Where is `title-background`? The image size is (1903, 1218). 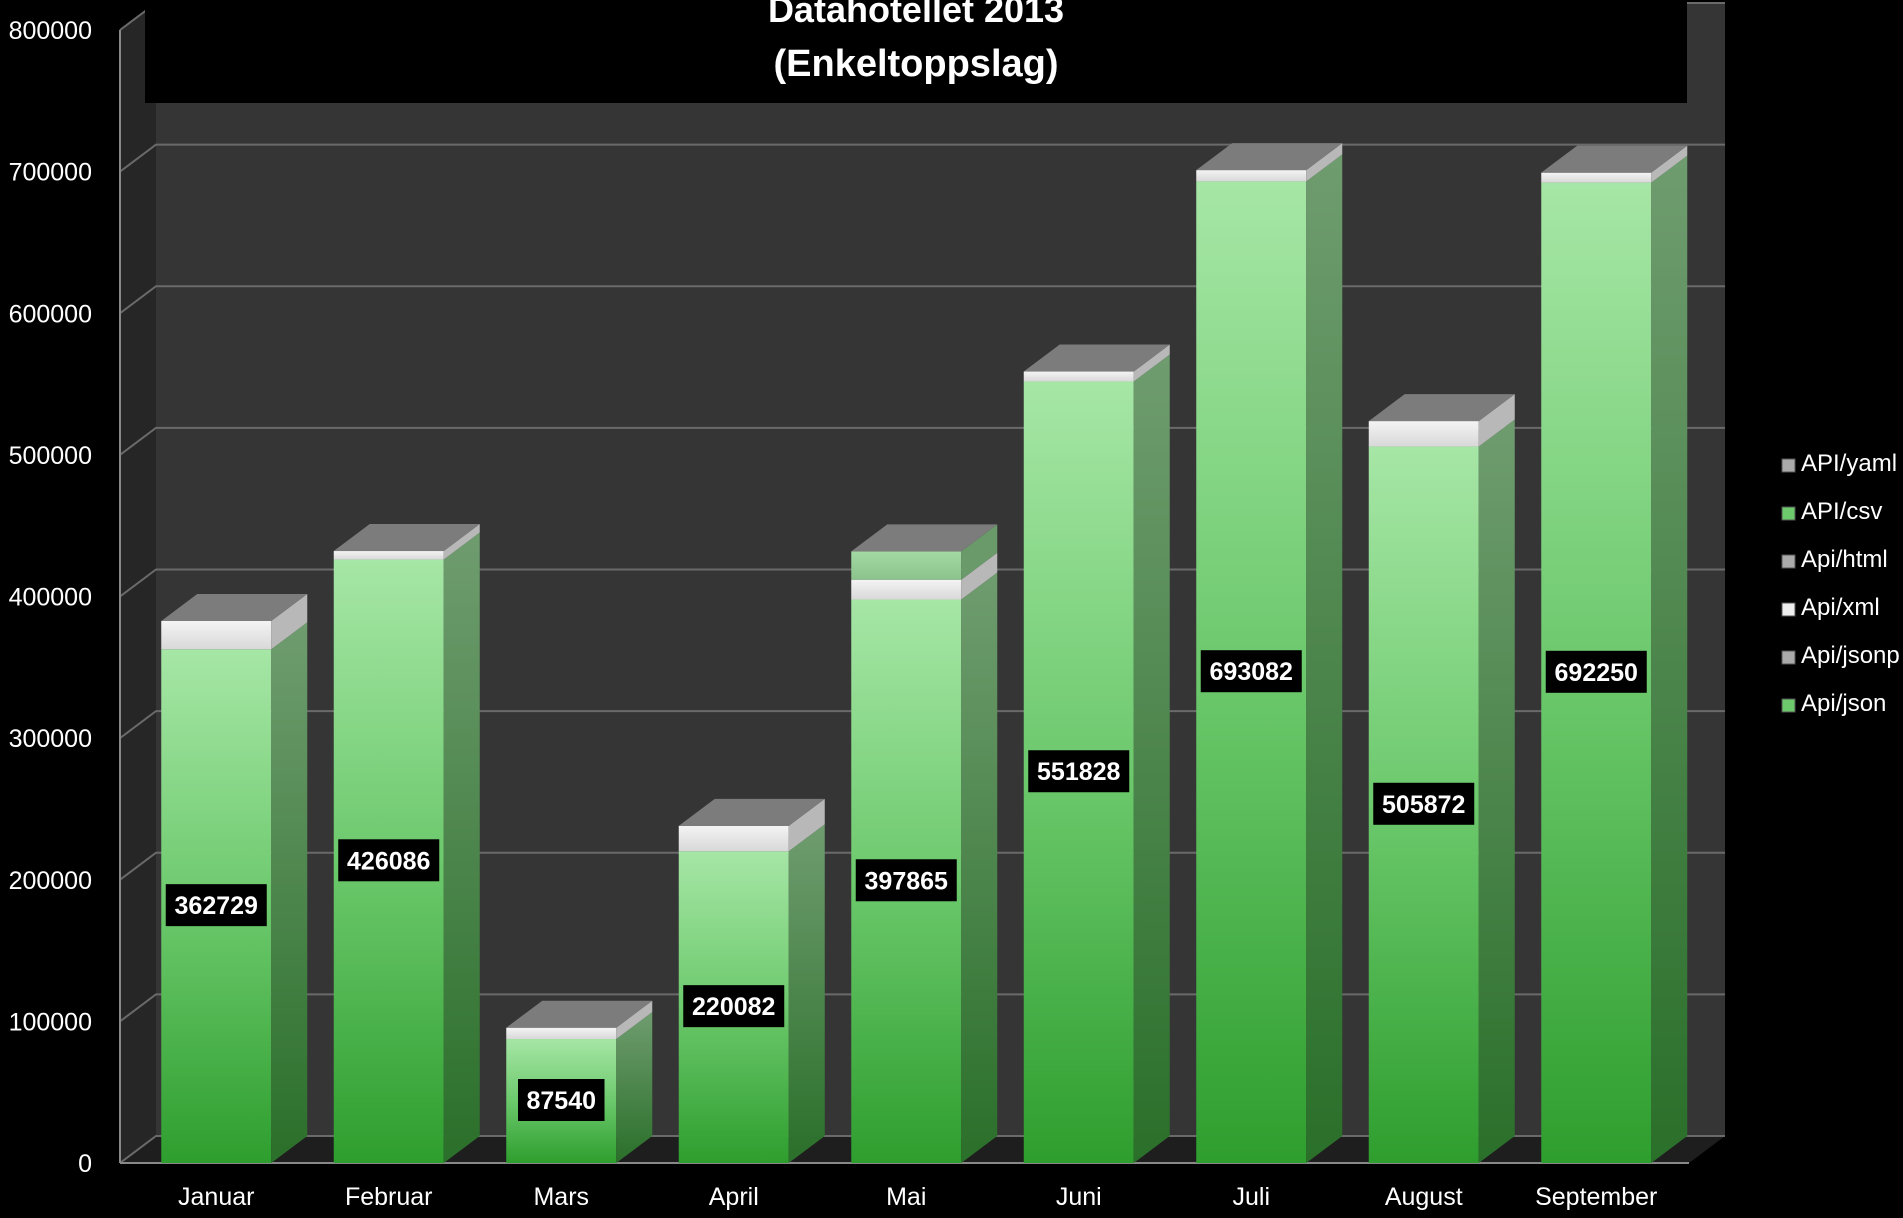
title-background is located at coordinates (916, 51).